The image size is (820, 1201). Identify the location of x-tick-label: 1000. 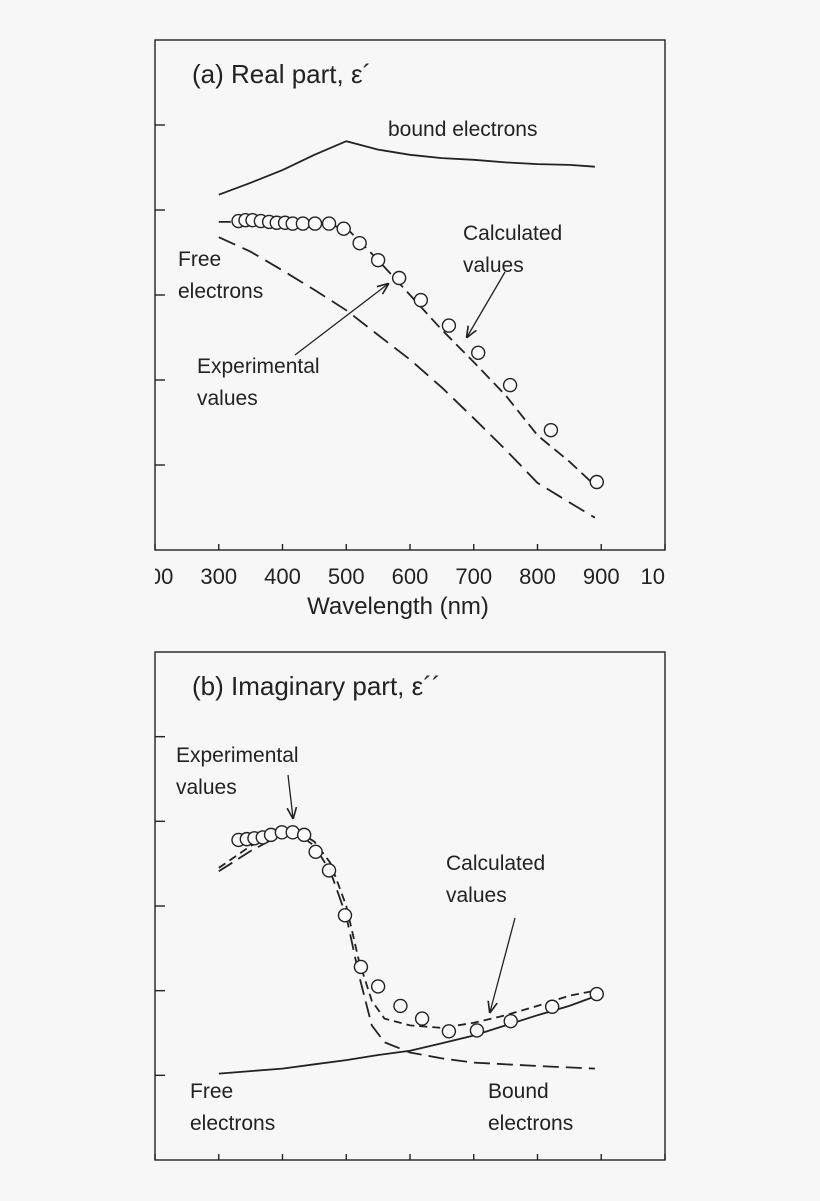
(665, 576).